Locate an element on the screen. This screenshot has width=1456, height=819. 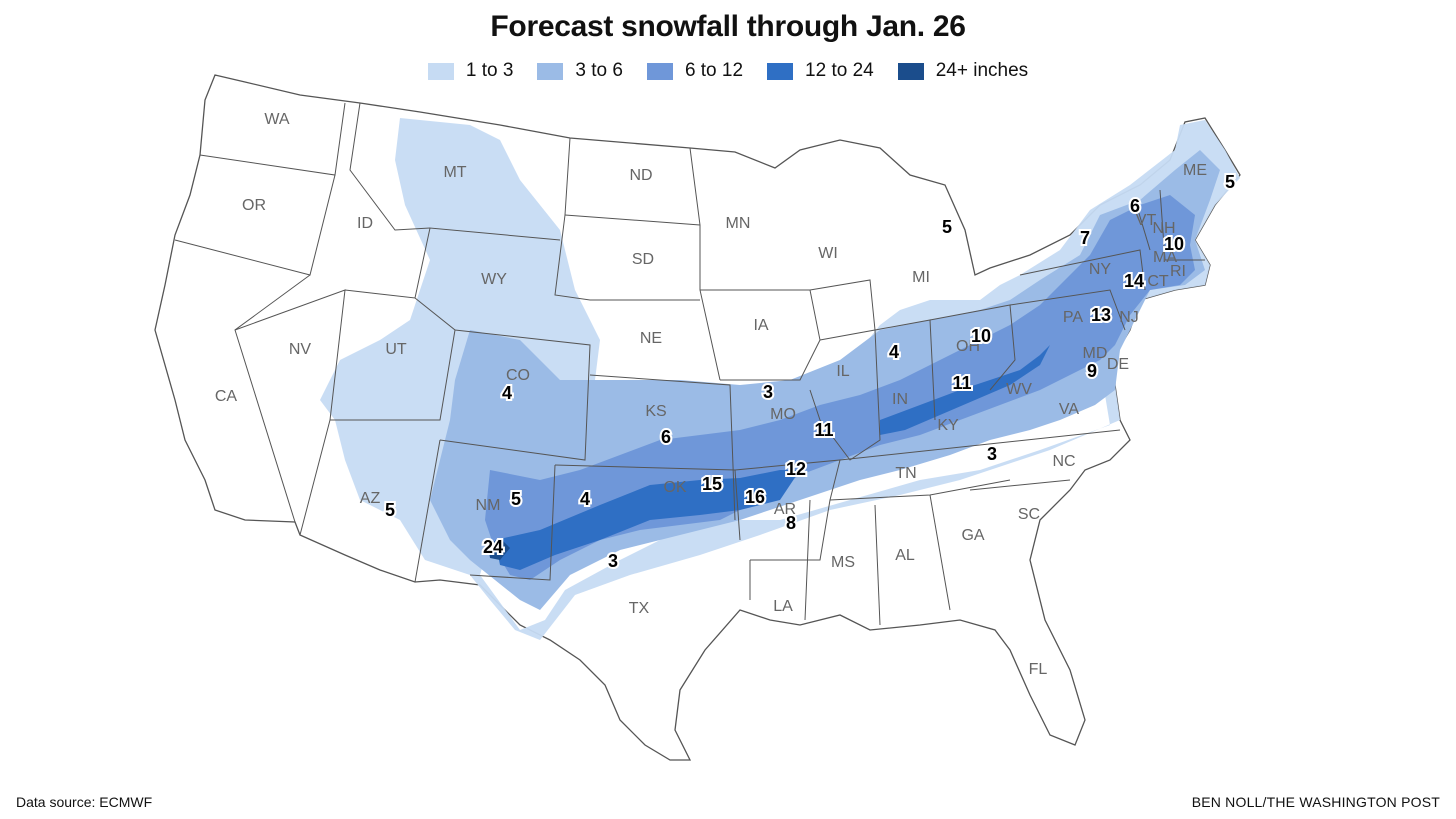
state-label-sd: SD is located at coordinates (643, 259).